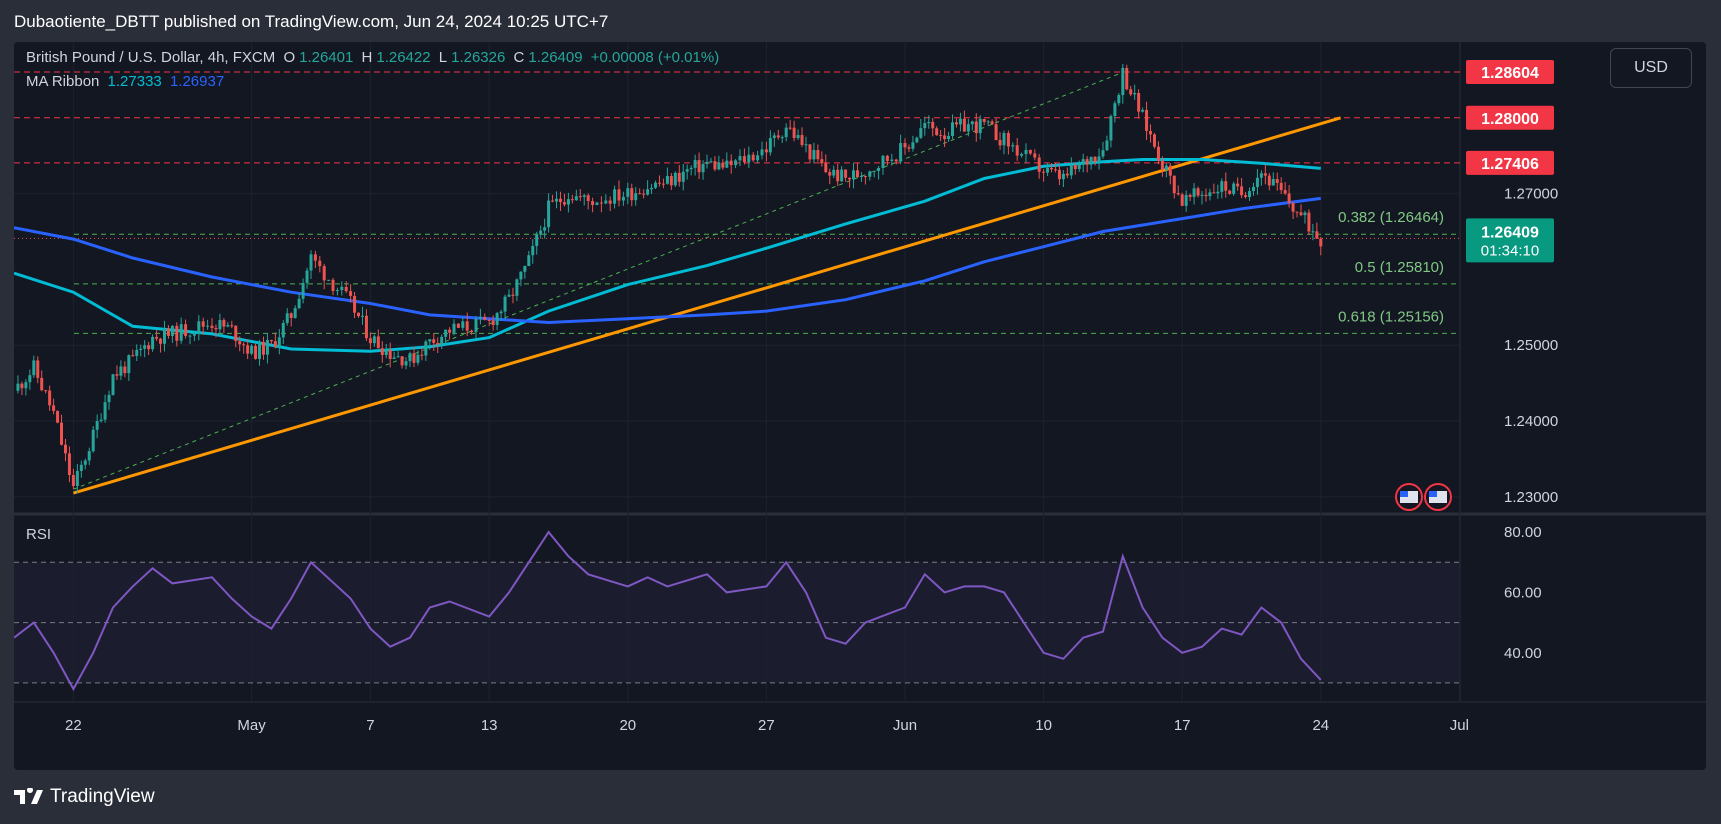 The image size is (1721, 824). What do you see at coordinates (39, 534) in the screenshot?
I see `rsi-legend: RSI` at bounding box center [39, 534].